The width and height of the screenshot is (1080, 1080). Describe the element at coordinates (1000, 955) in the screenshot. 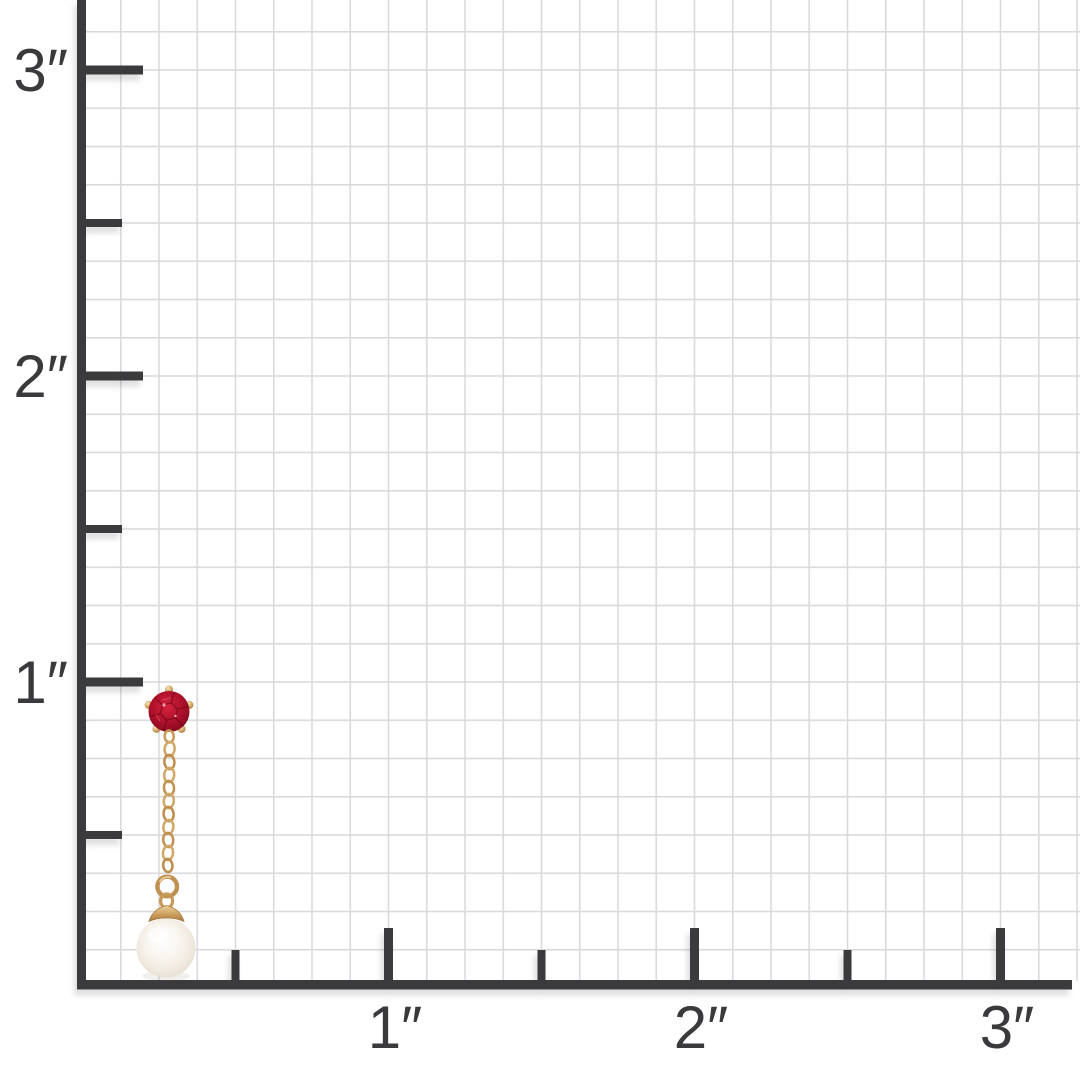

I see `x-major-tick-3in` at that location.